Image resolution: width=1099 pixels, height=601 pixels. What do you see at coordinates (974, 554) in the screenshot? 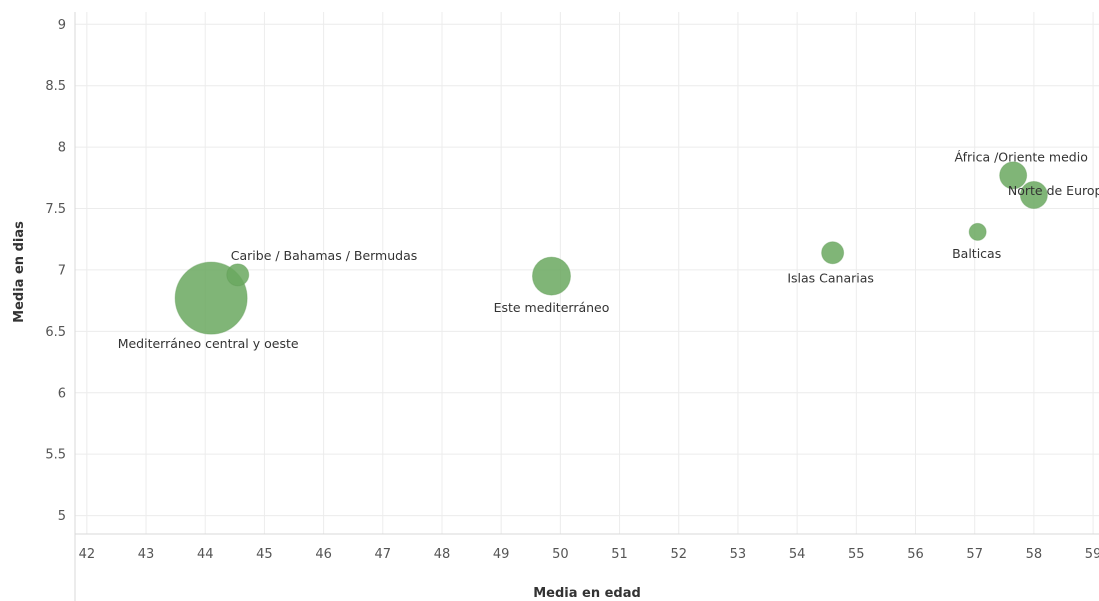
I see `x-tick-label: 57` at bounding box center [974, 554].